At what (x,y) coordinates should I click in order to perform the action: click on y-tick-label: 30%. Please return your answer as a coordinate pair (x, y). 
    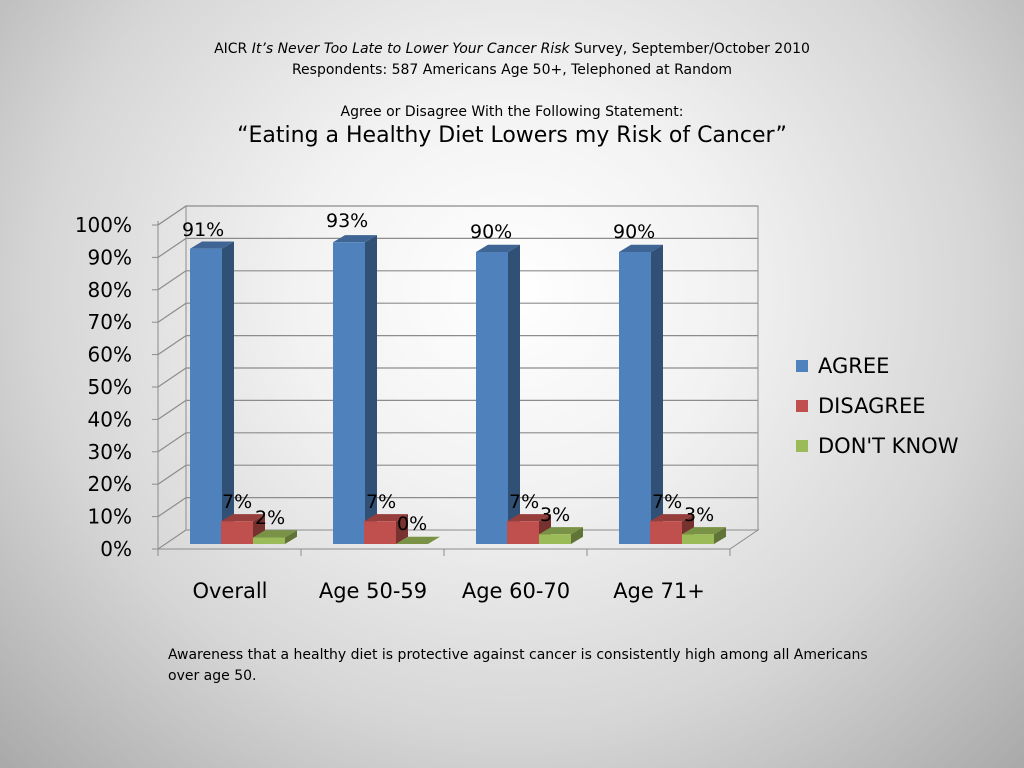
    Looking at the image, I should click on (110, 452).